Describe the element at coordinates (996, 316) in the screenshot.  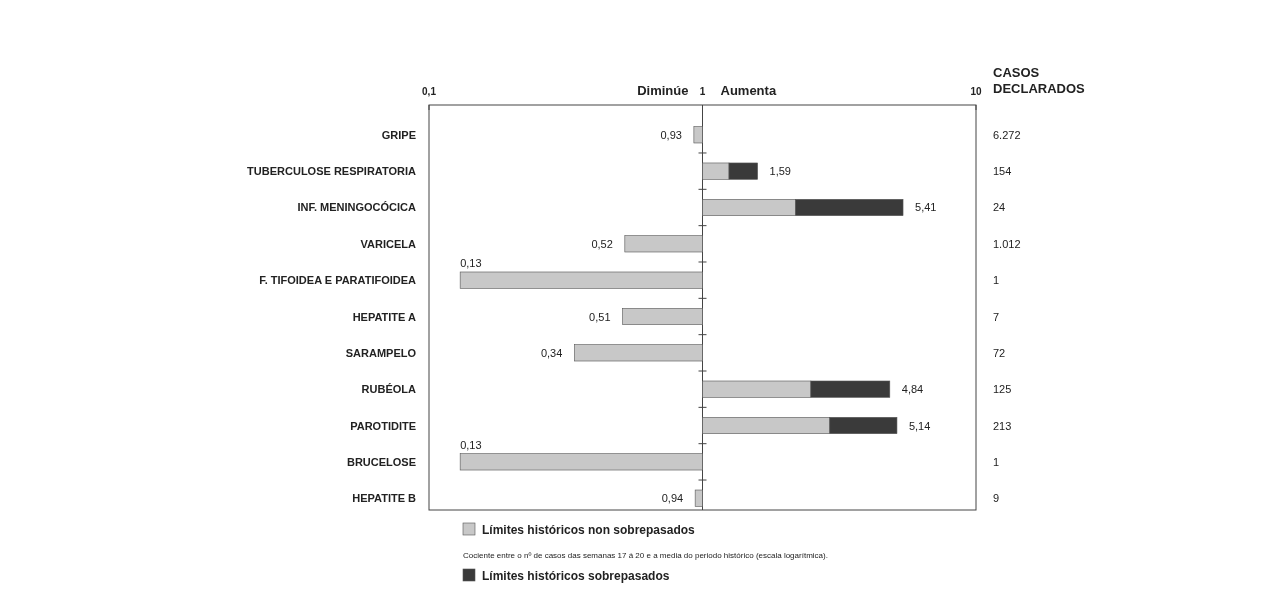
I see `text: 7` at that location.